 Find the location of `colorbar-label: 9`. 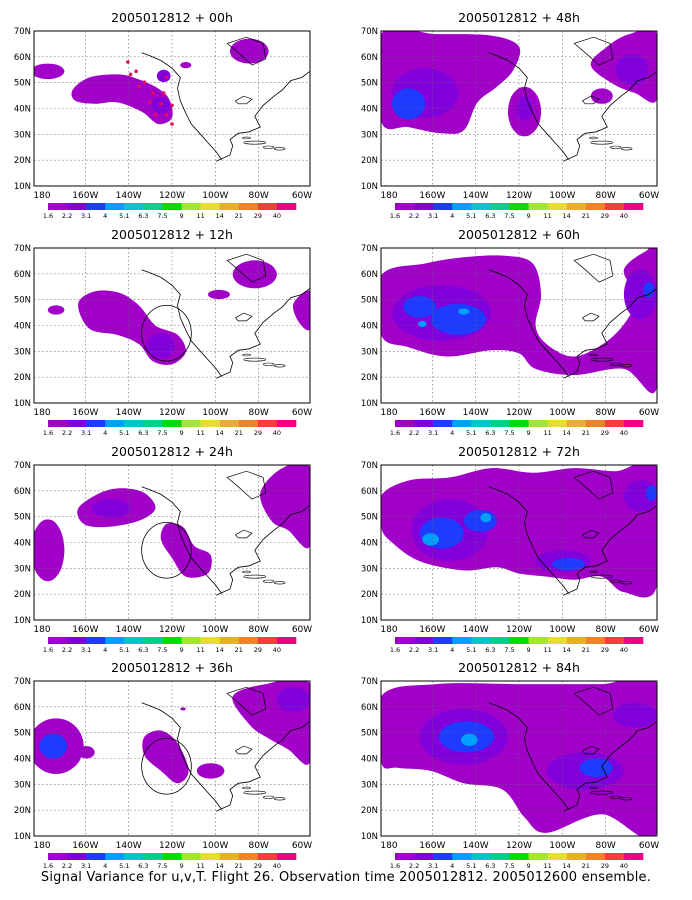

colorbar-label: 9 is located at coordinates (181, 866).